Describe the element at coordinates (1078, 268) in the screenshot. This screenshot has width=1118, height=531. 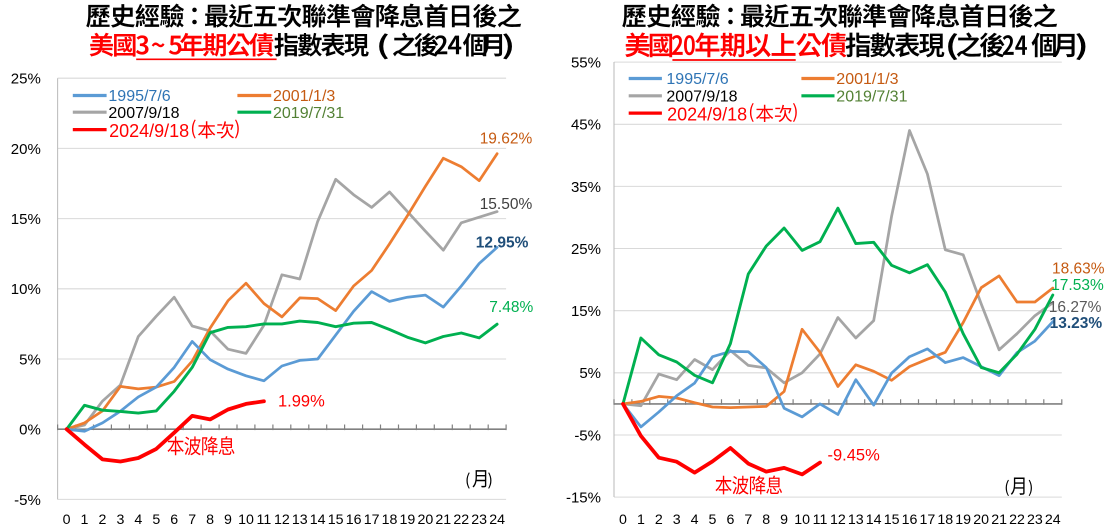
I see `svg-text: 18.63%` at that location.